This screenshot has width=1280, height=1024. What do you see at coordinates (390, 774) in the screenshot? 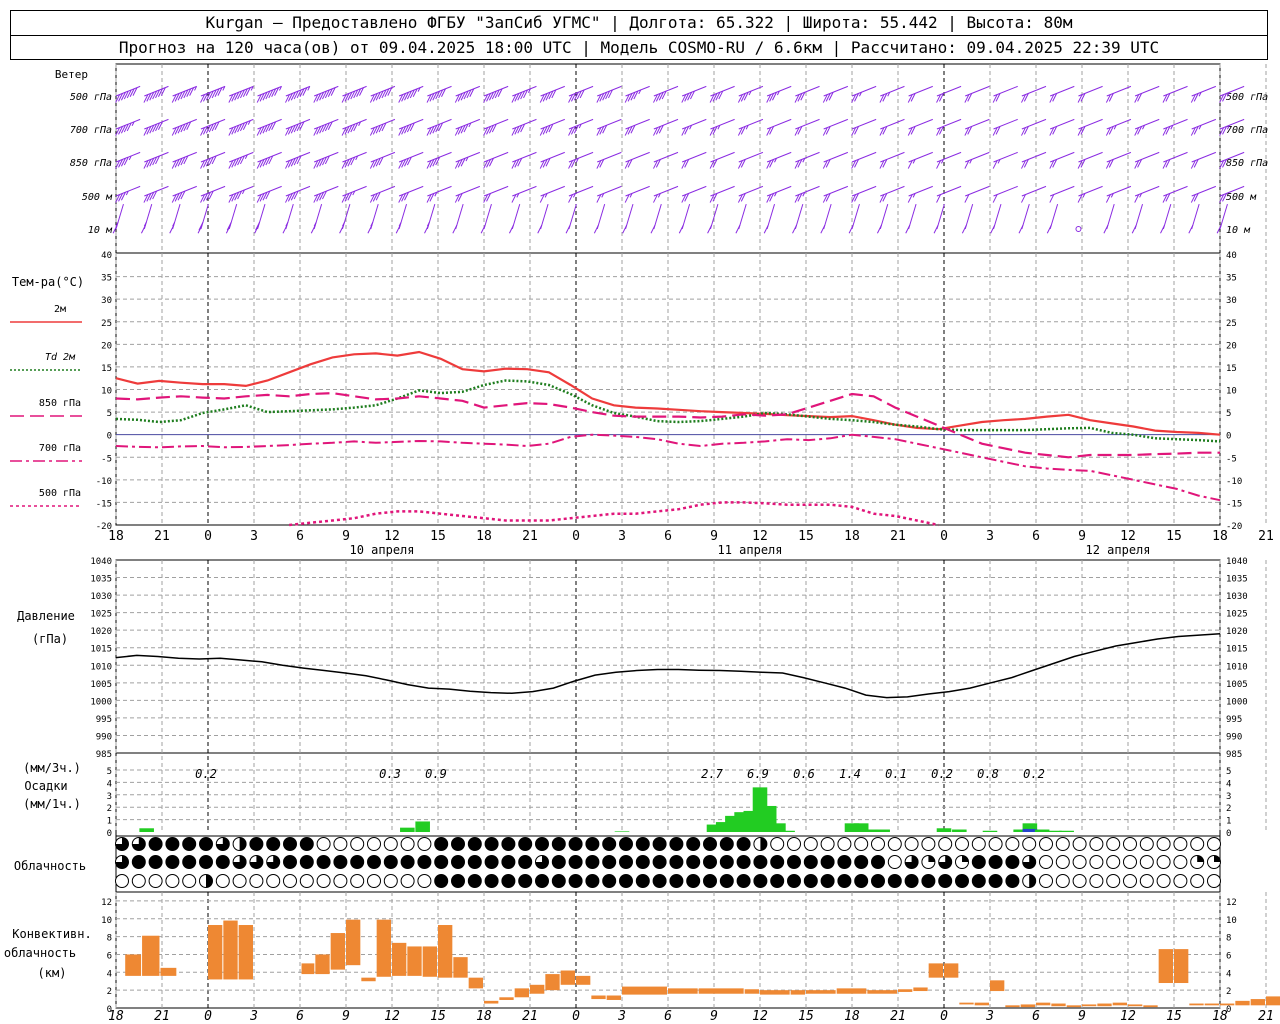
I see `precip-total-label: 0.3` at bounding box center [390, 774].